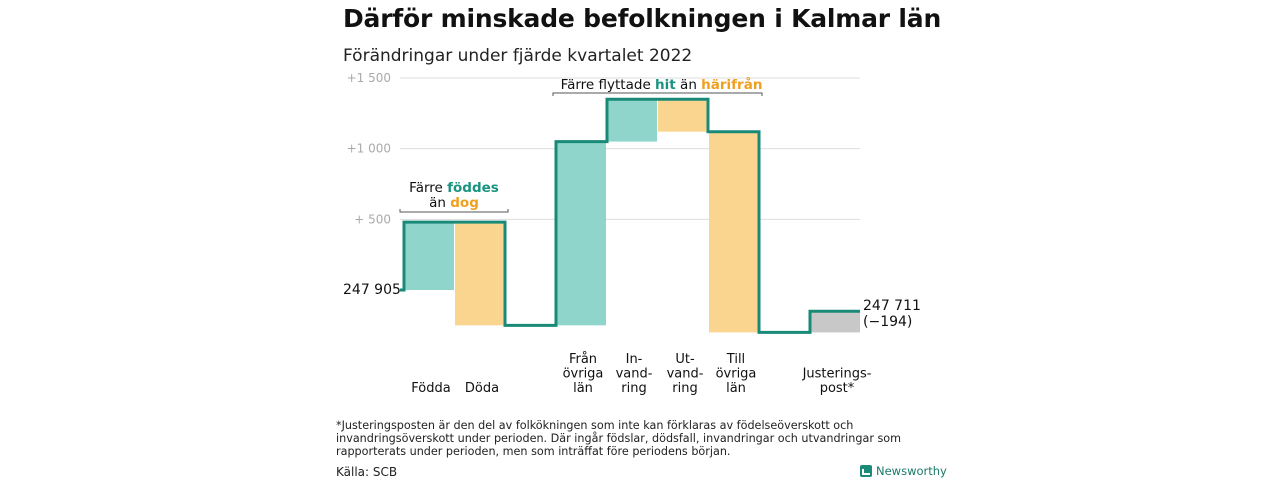  What do you see at coordinates (372, 290) in the screenshot?
I see `start-value-label: 247 905` at bounding box center [372, 290].